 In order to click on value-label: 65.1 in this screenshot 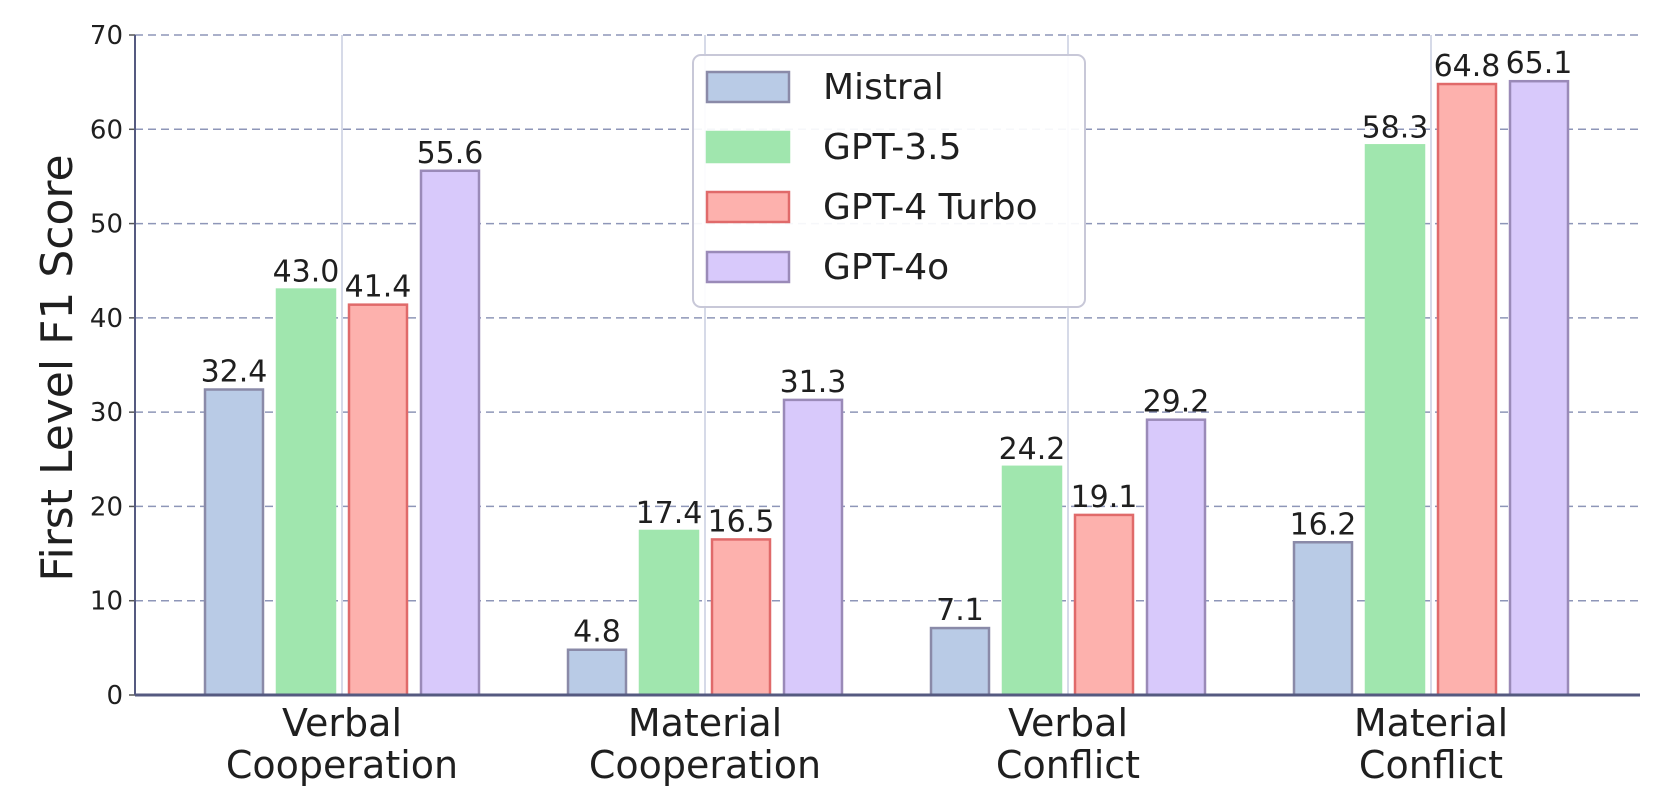, I will do `click(1539, 63)`.